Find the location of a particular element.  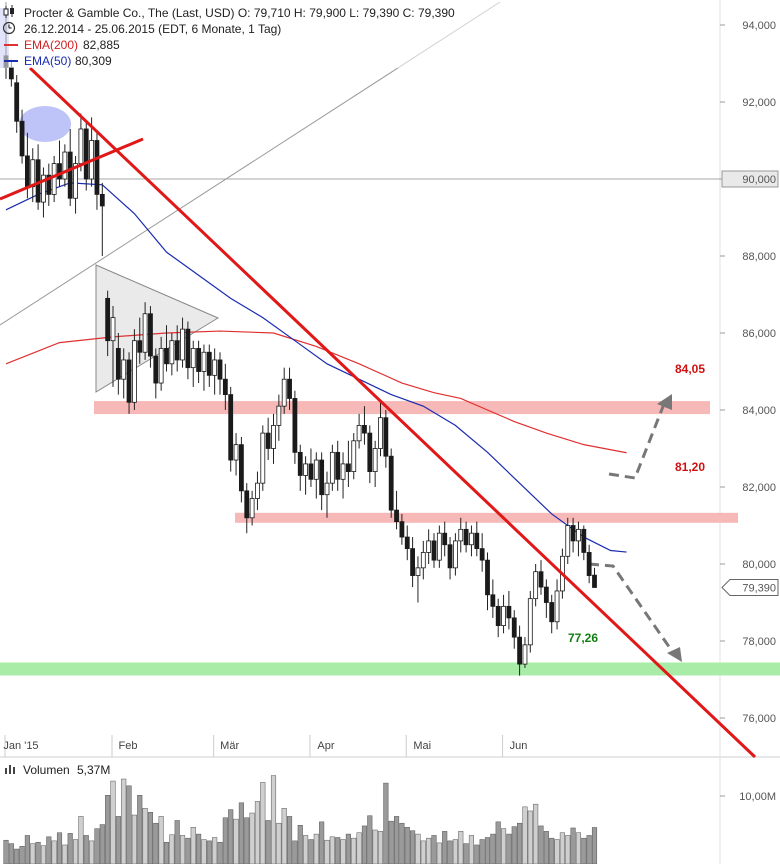

x-tick-label: Jan '15 is located at coordinates (20, 746).